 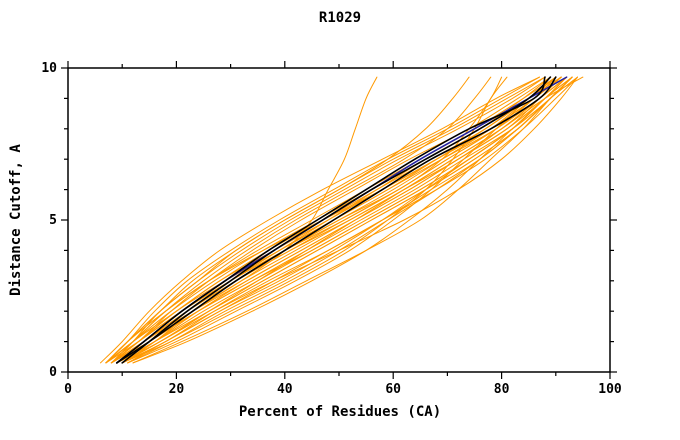 What do you see at coordinates (53, 372) in the screenshot?
I see `y-tick-label: 0` at bounding box center [53, 372].